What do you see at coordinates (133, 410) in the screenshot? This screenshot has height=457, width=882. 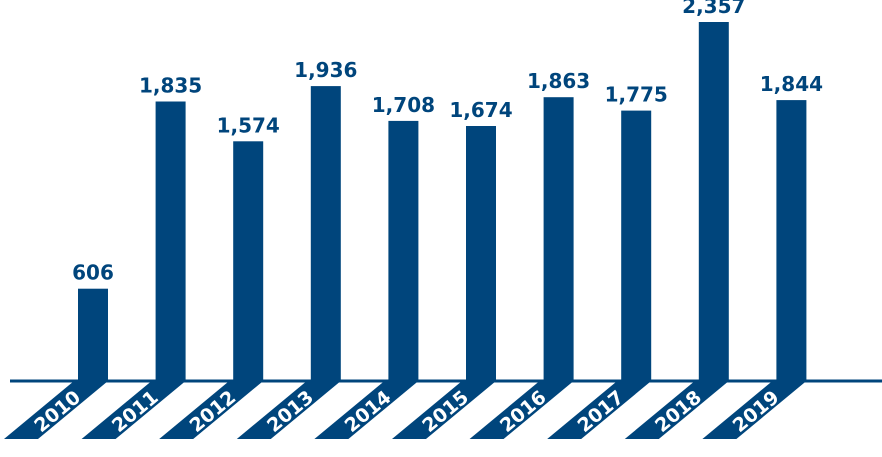 I see `category-band-2011` at bounding box center [133, 410].